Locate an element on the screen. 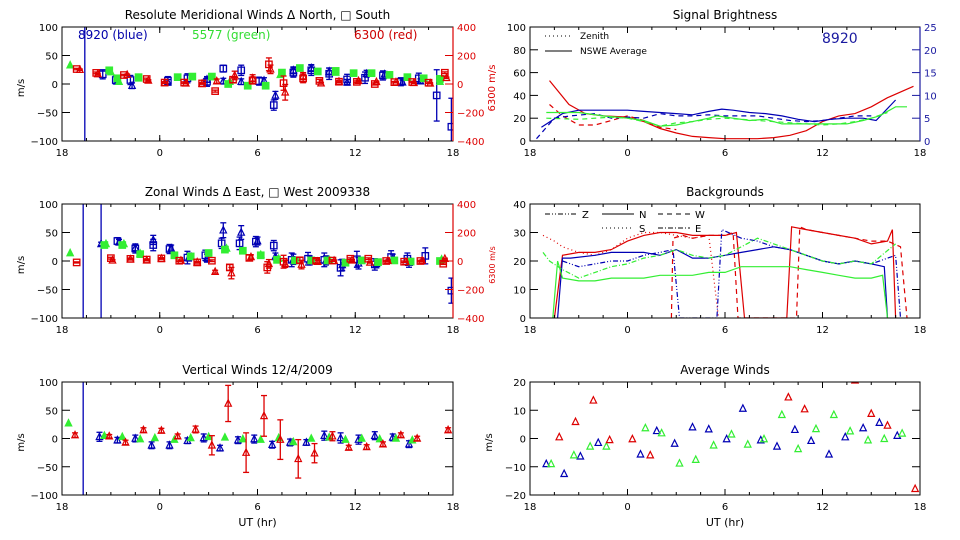 This screenshot has height=540, width=960. x-axis-label: UT (hr) is located at coordinates (257, 522).